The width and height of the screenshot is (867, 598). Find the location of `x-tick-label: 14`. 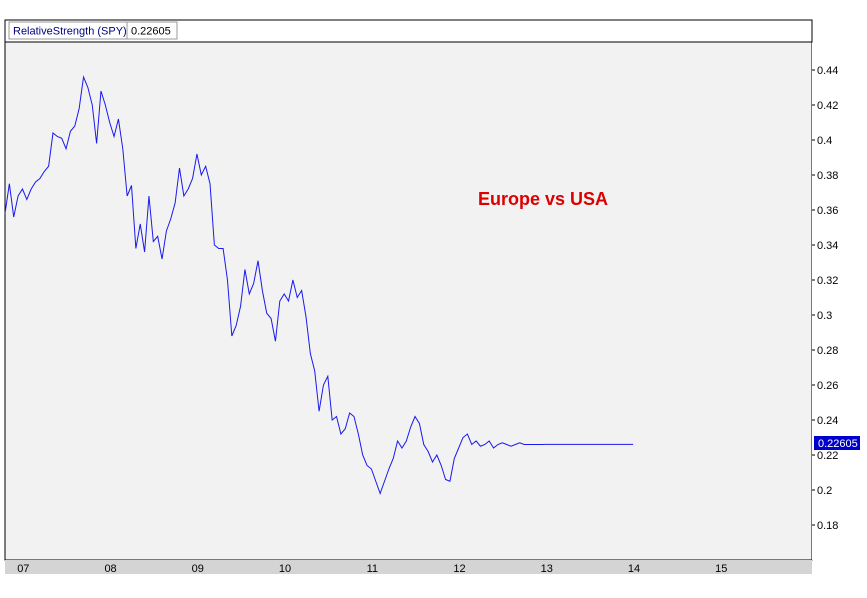

x-tick-label: 14 is located at coordinates (634, 569).